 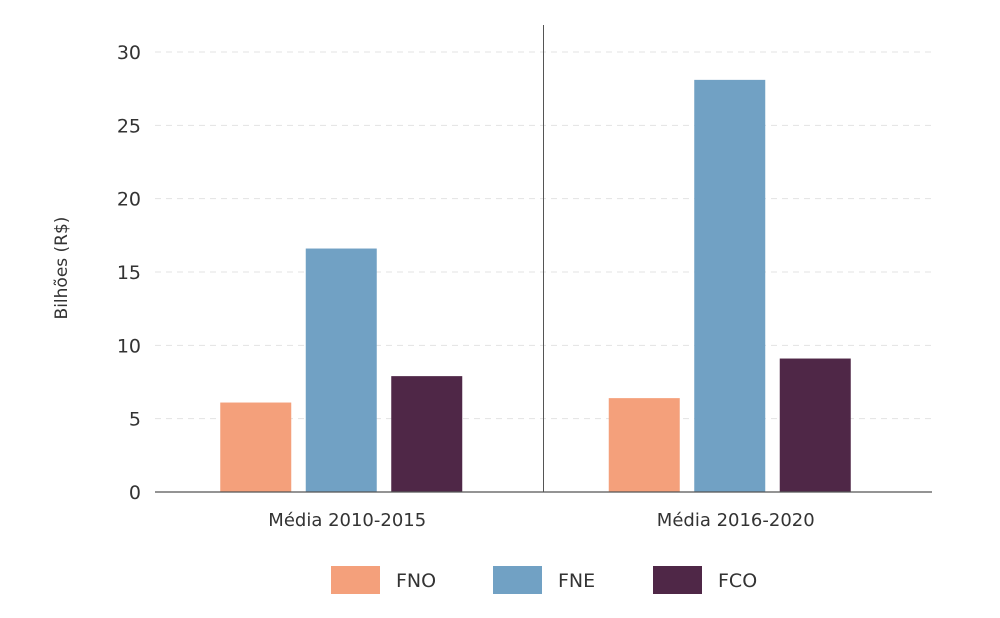 I want to click on y-tick-labels: 0 5 10 15 20 25 30, so click(x=129, y=273).